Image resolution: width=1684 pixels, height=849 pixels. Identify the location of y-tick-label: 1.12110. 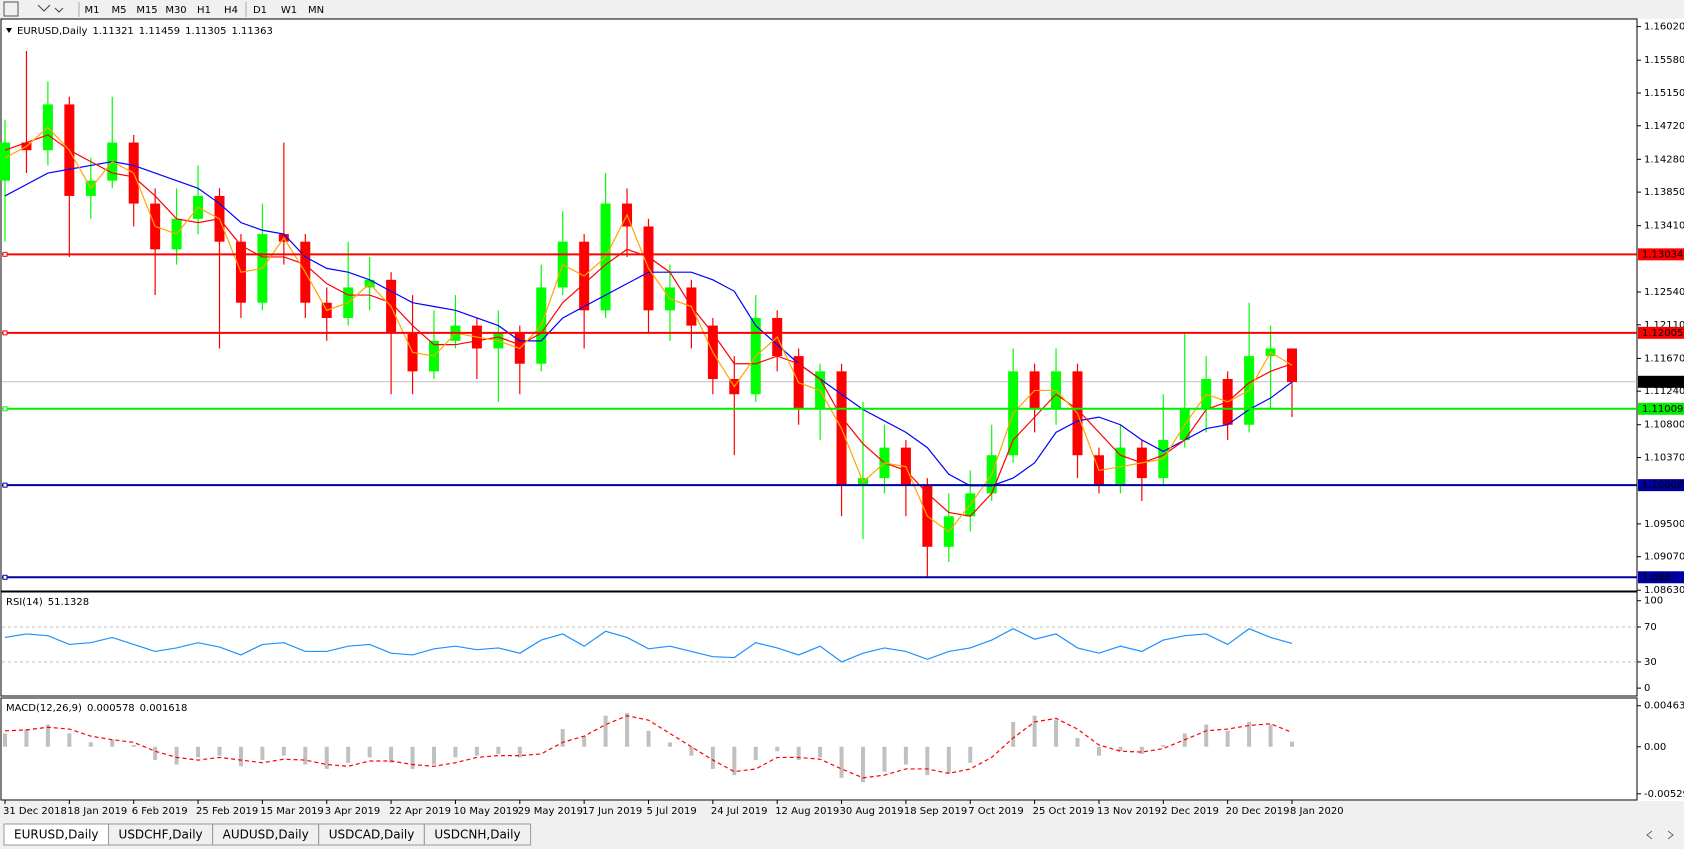
(1664, 325).